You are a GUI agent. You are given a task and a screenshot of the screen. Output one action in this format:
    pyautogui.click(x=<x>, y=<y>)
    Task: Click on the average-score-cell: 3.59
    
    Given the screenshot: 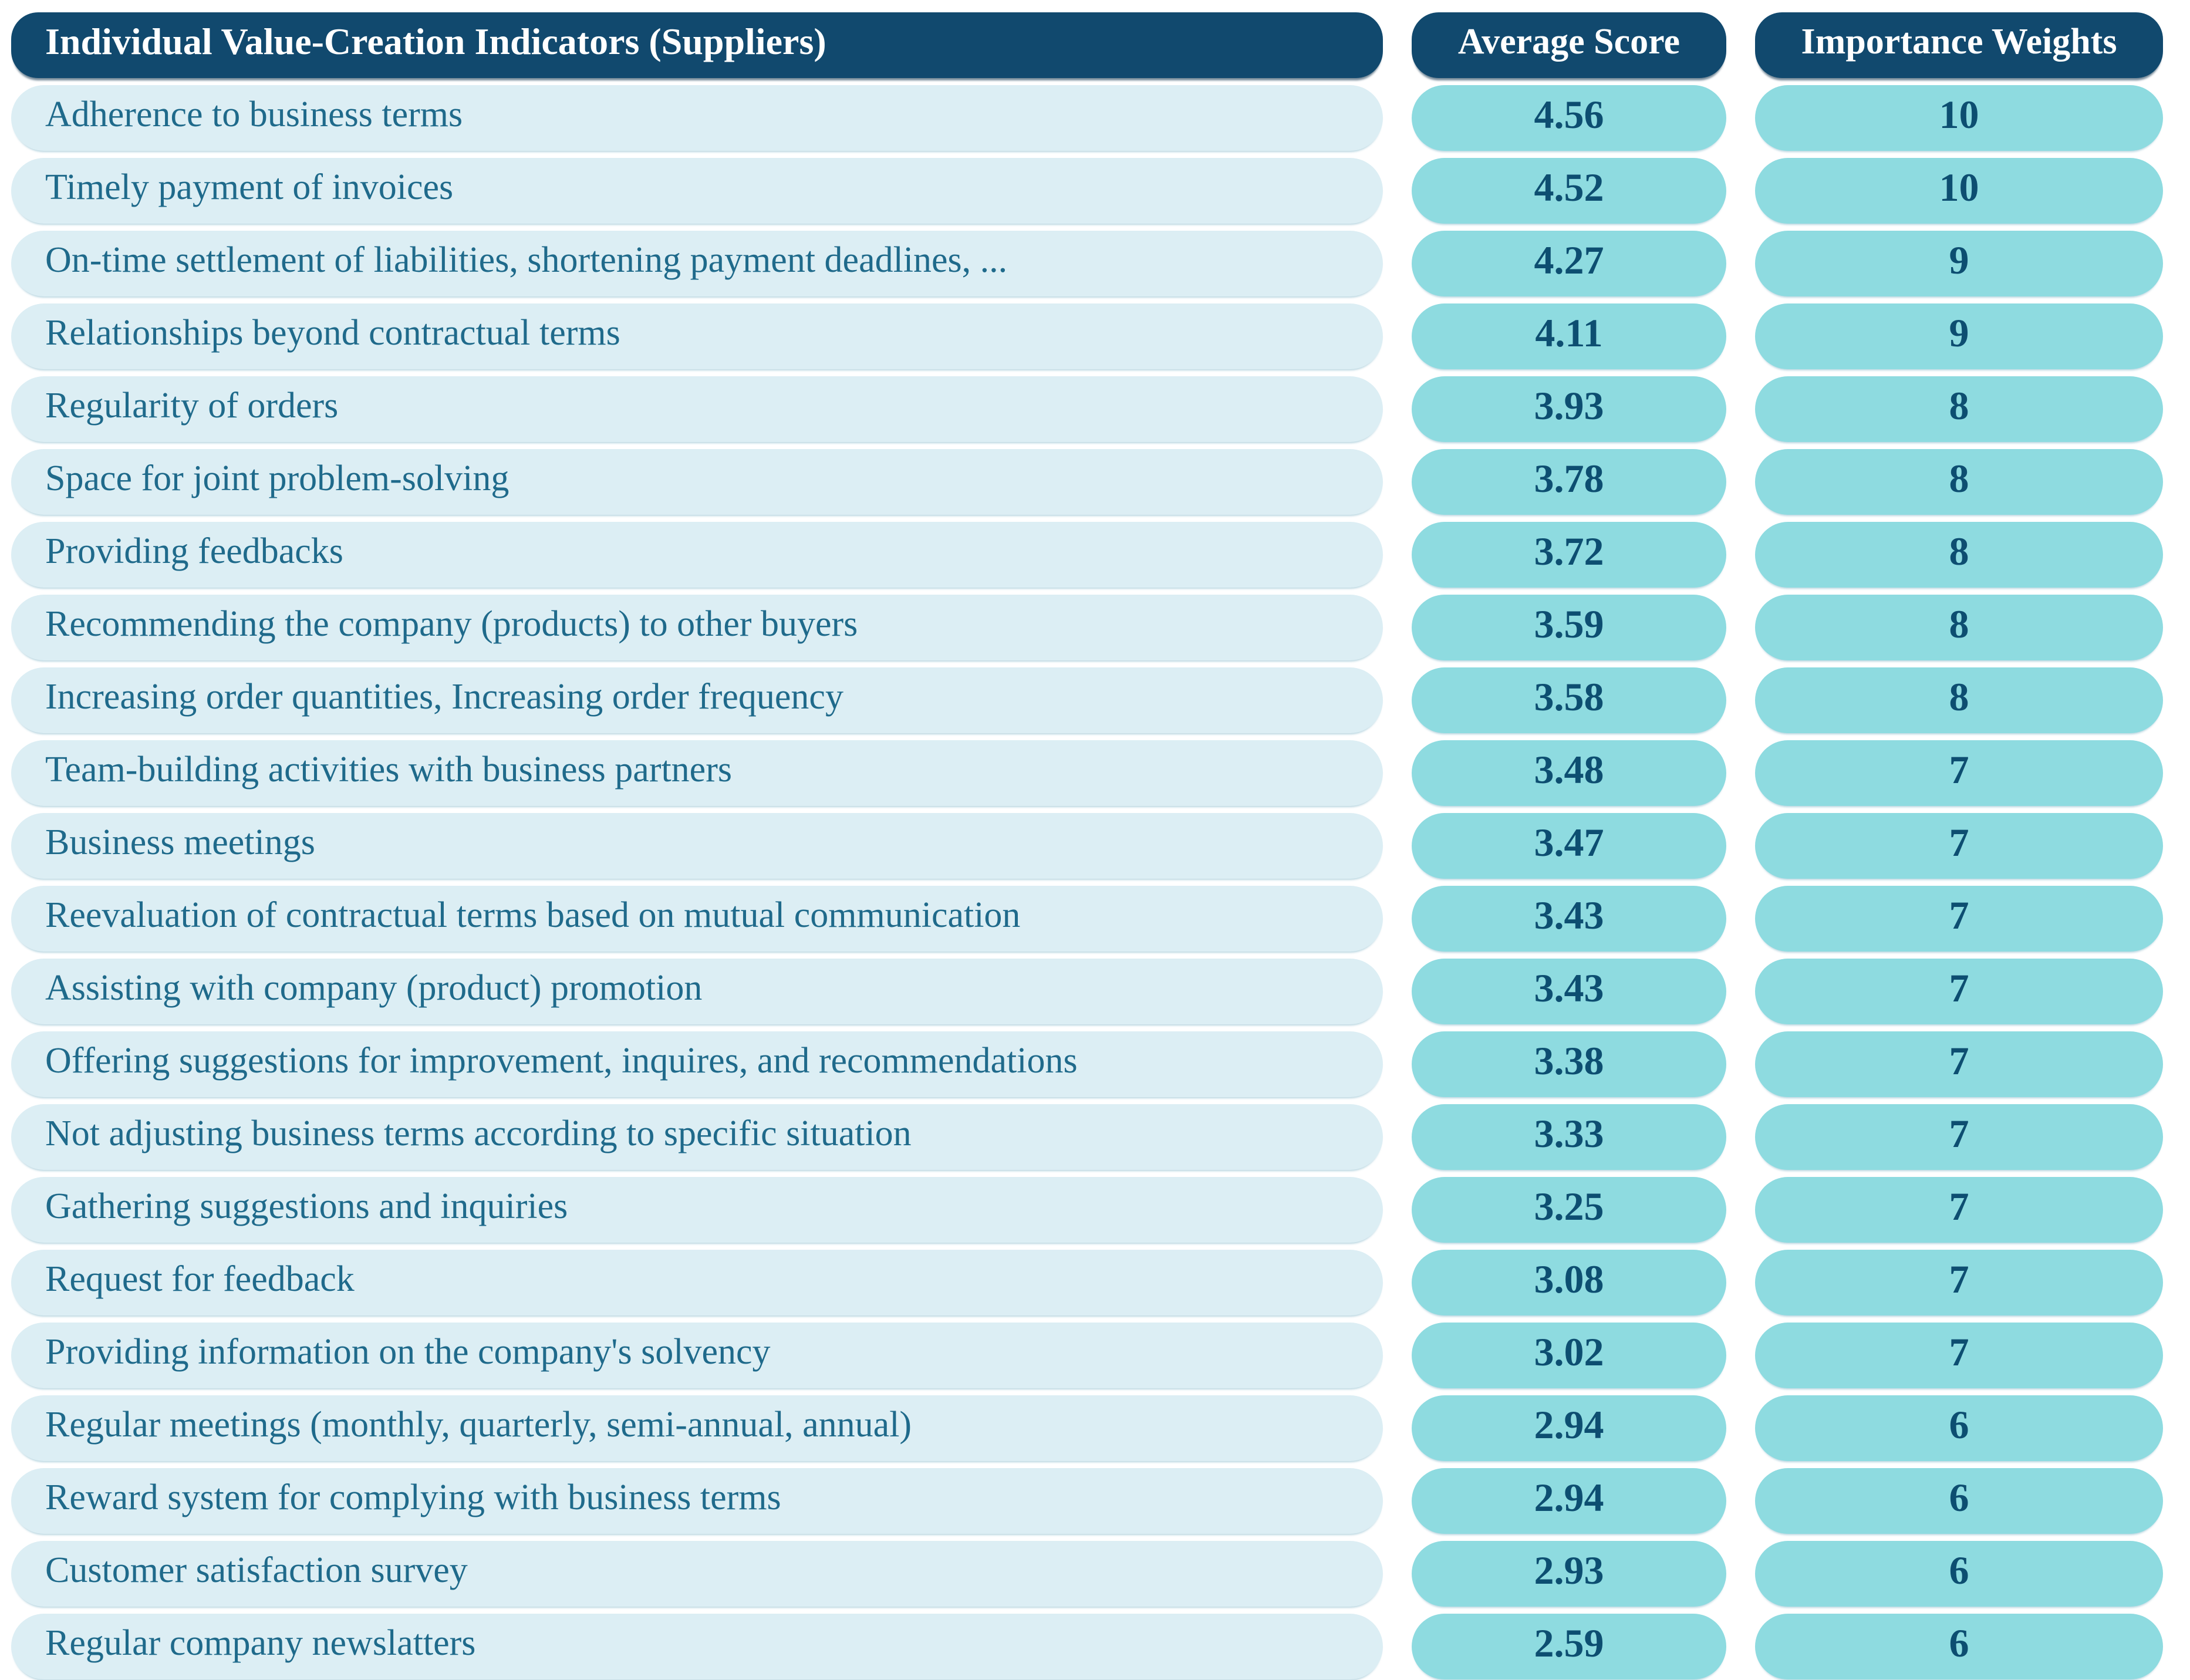 What is the action you would take?
    pyautogui.click(x=1569, y=627)
    